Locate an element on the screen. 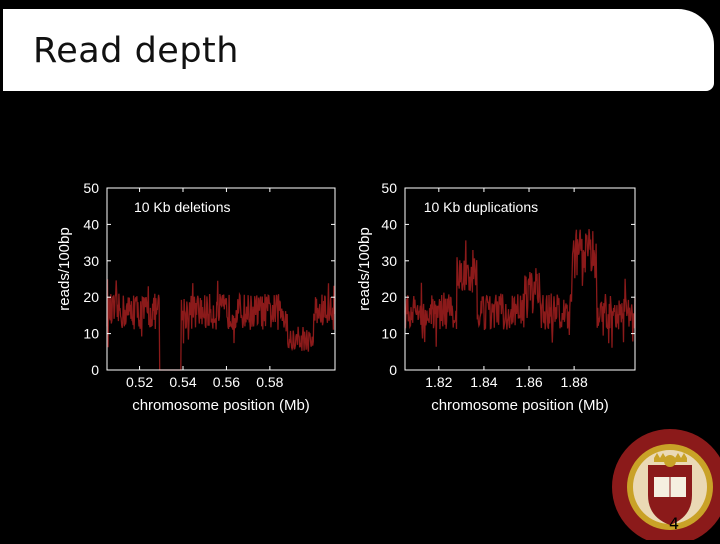 Image resolution: width=720 pixels, height=544 pixels. chart-annotation: 10 Kb deletions is located at coordinates (182, 207).